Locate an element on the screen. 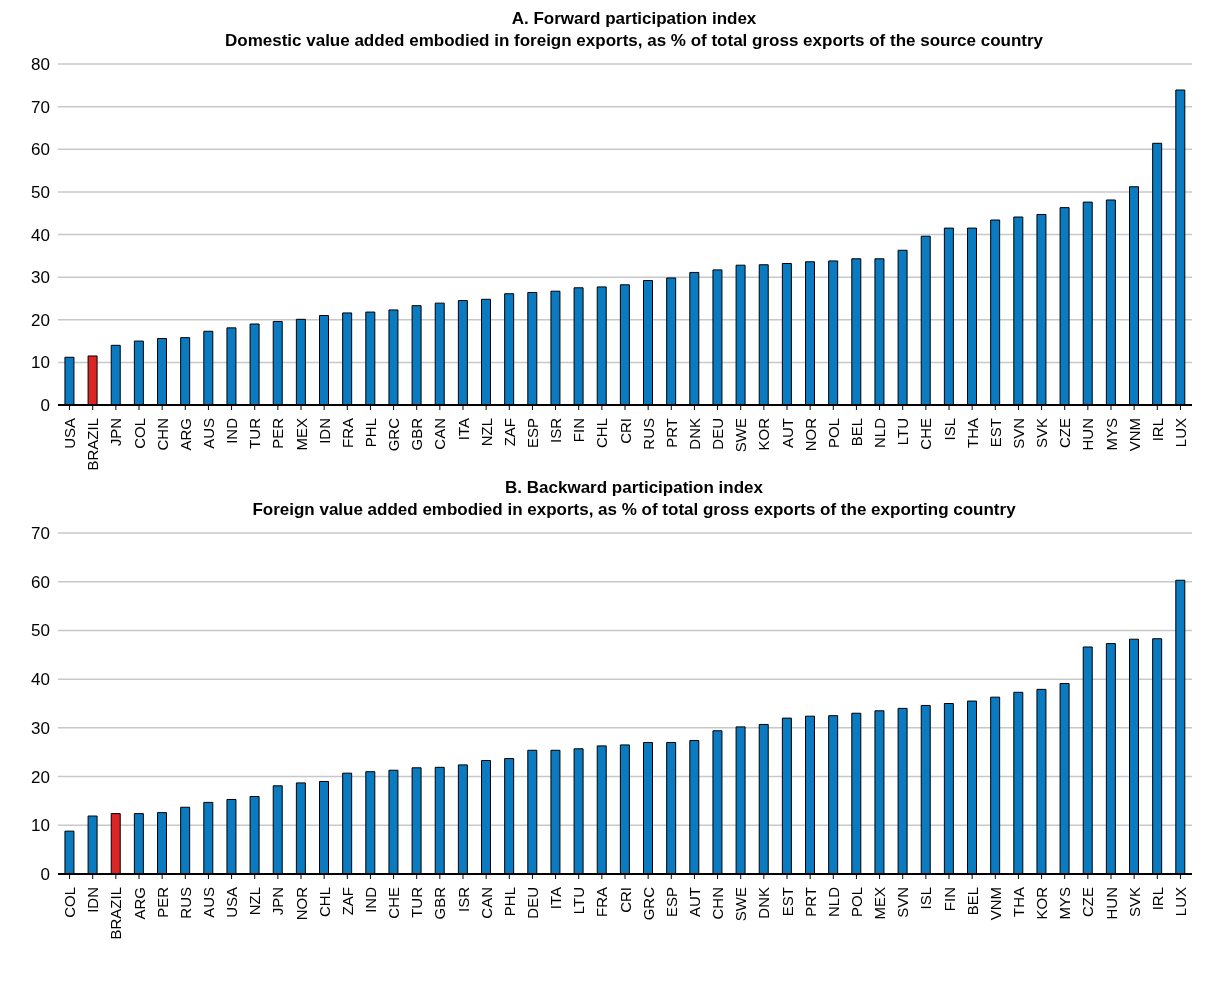  chart-subtitle: Domestic value added embodied in foreign exports, as % of total gross exports of the source country is located at coordinates (634, 41).